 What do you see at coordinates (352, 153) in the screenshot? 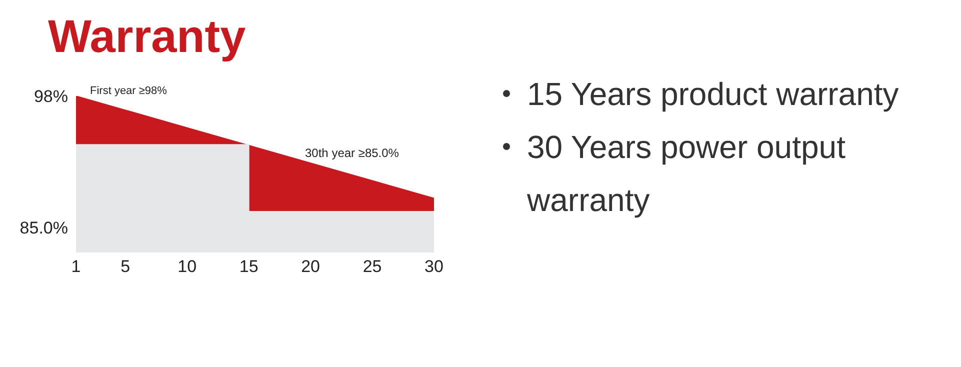
I see `annotation: 30th year ≥85.0%` at bounding box center [352, 153].